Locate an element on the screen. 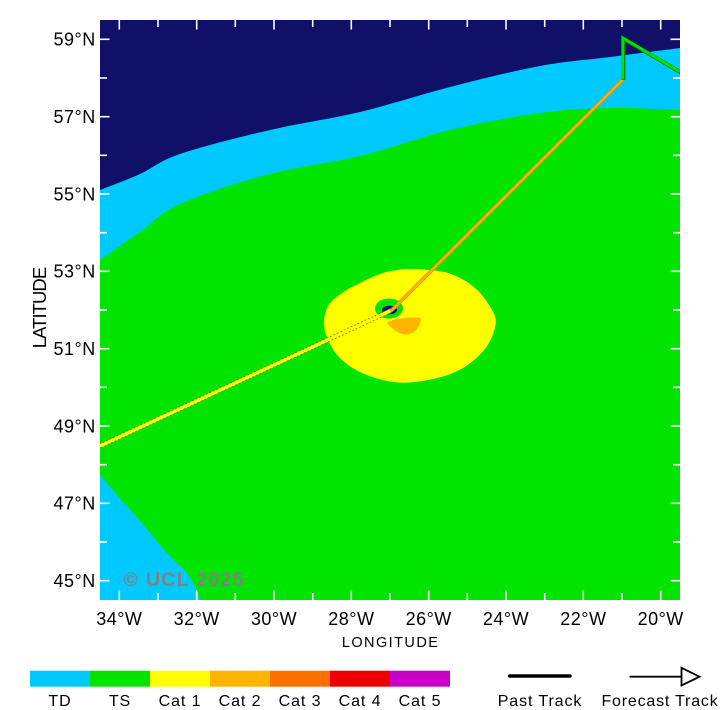  svg-text: 34°W is located at coordinates (119, 619).